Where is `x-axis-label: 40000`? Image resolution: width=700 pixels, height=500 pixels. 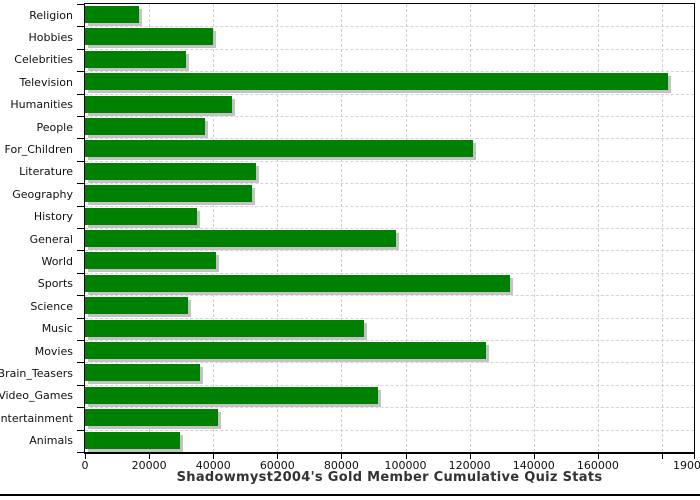
x-axis-label: 40000 is located at coordinates (213, 465).